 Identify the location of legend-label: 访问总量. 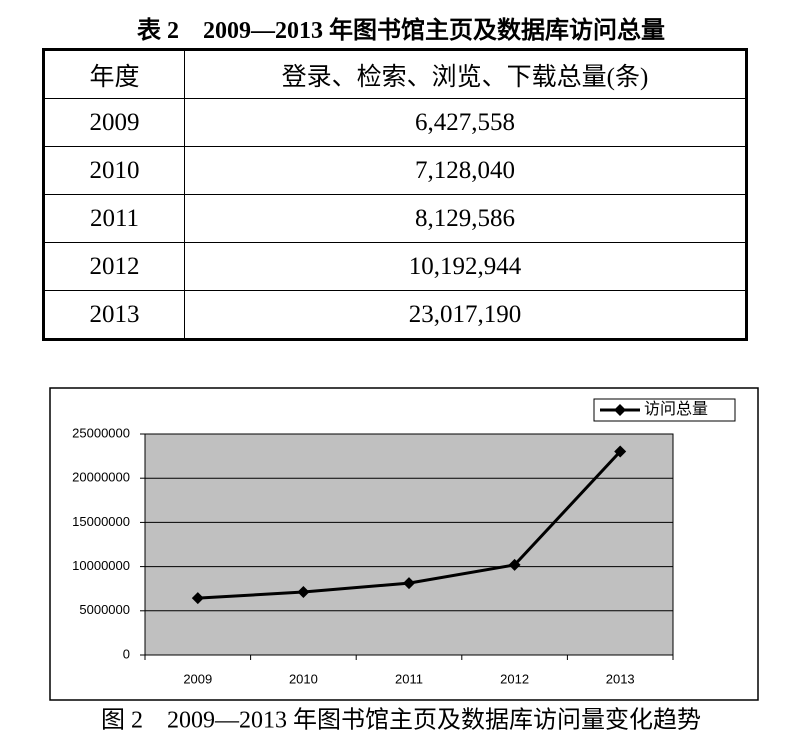
(676, 409).